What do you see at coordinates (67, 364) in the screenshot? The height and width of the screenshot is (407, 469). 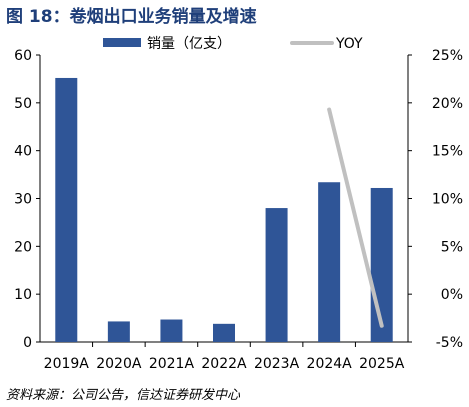 I see `x-tick-label: 2019A` at bounding box center [67, 364].